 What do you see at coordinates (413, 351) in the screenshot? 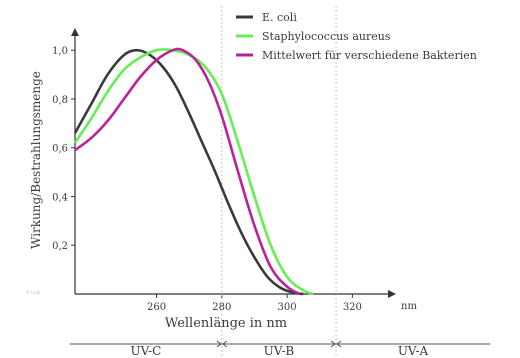
I see `band-label: UV-A` at bounding box center [413, 351].